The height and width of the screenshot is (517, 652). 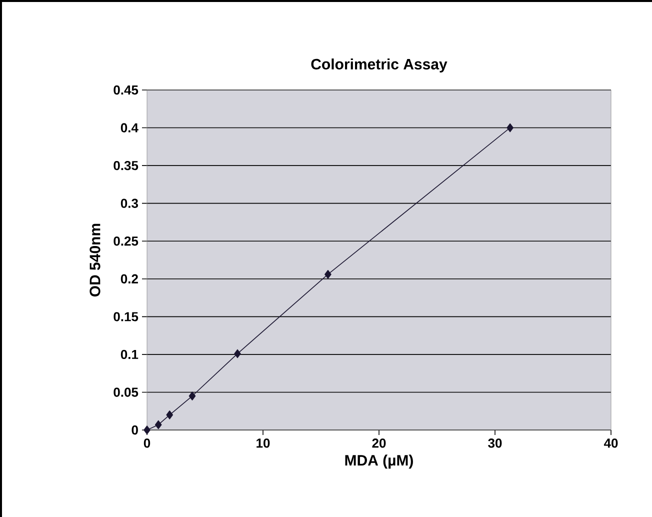 I want to click on y-axis-title: OD 540nm, so click(x=95, y=260).